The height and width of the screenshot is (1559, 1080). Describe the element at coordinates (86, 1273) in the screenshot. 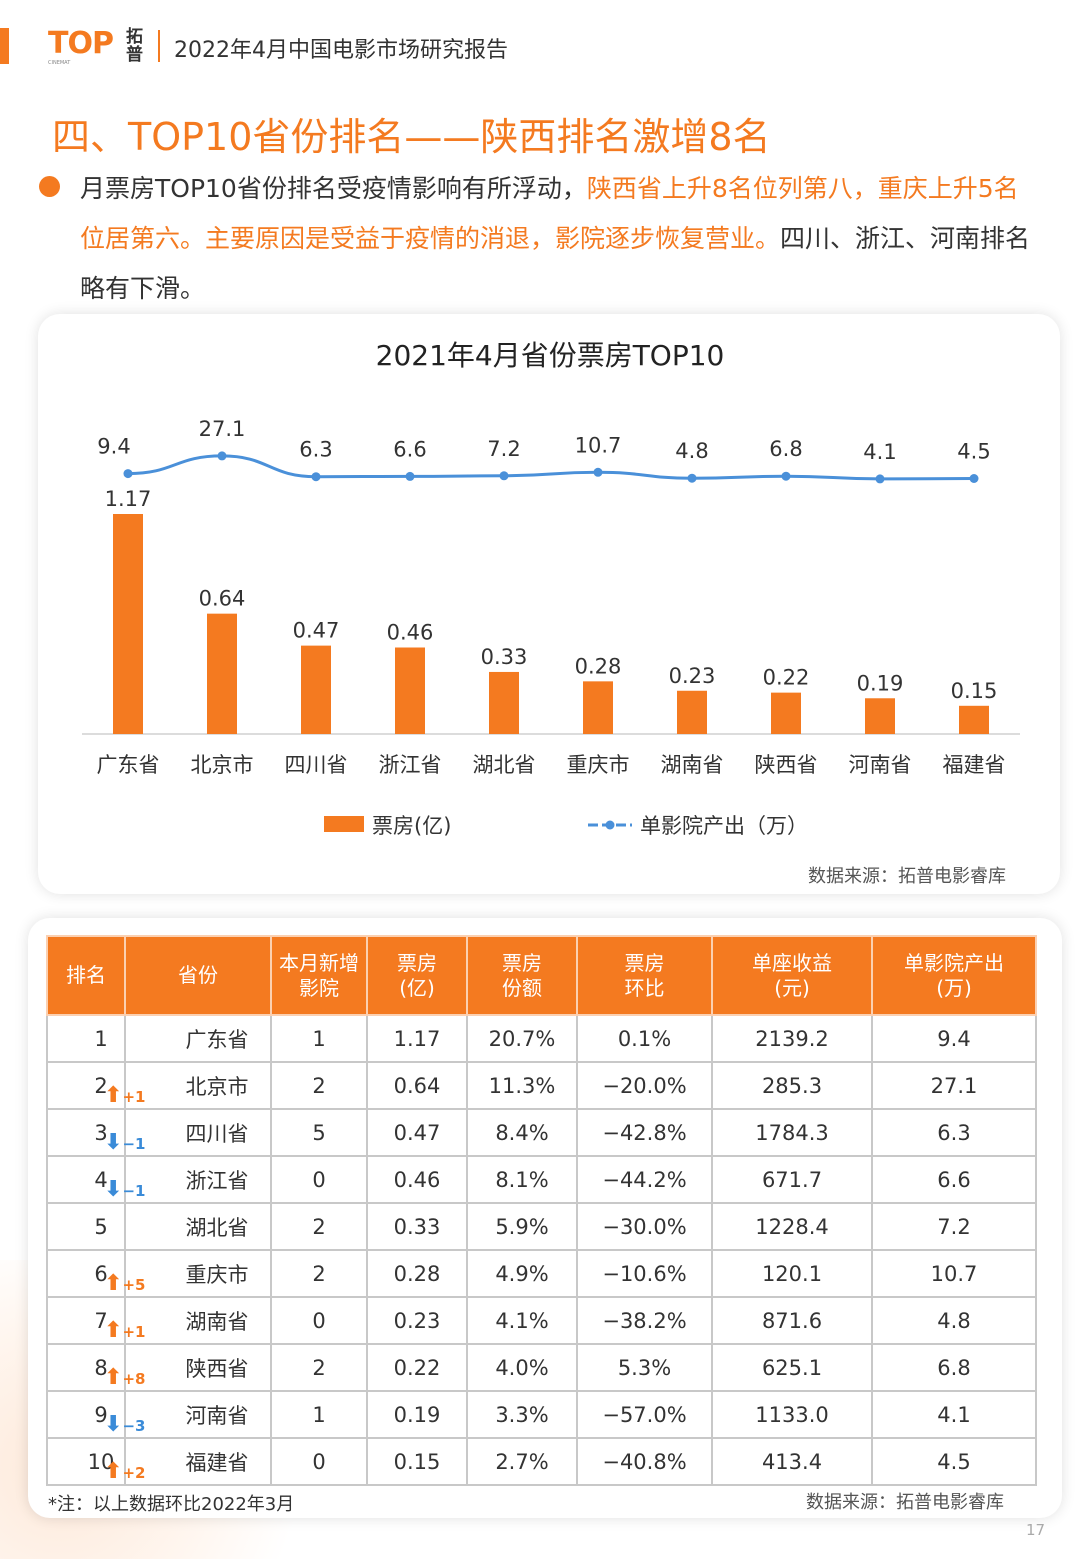

I see `rank-cell: 6 ⬆+5` at that location.